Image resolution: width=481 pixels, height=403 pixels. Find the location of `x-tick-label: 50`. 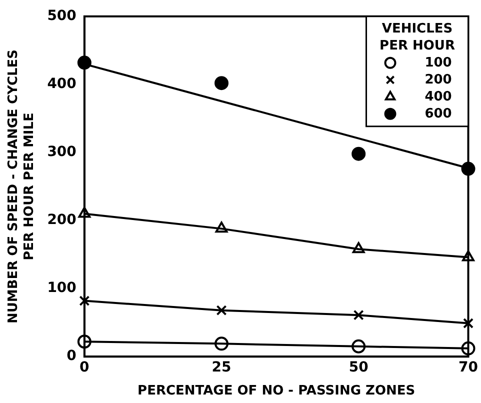

x-tick-label: 50 is located at coordinates (358, 368).